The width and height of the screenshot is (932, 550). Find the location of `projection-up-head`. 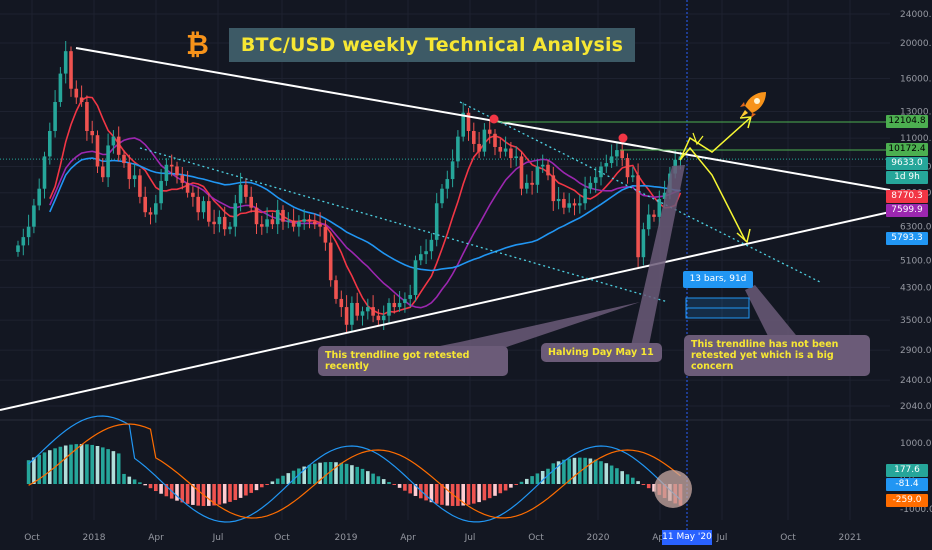

projection-up-head is located at coordinates (746, 122).